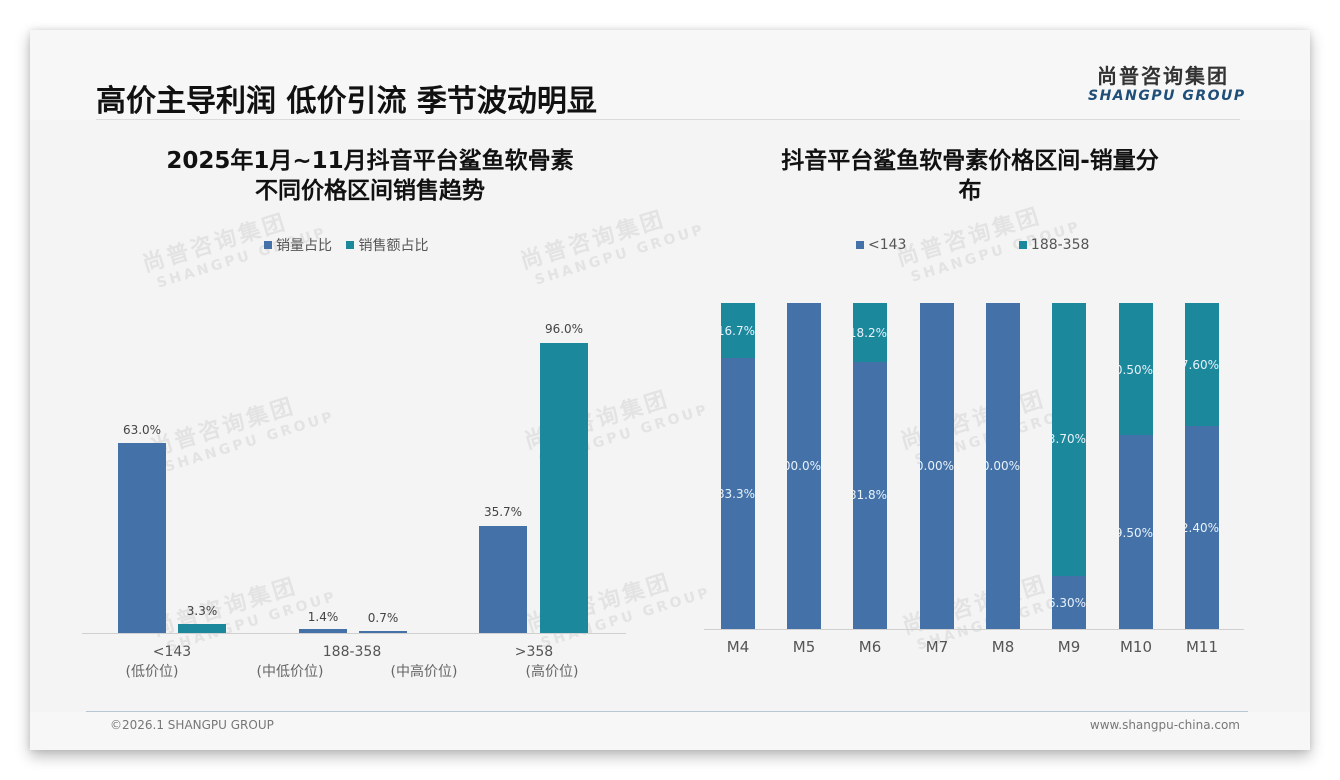 The width and height of the screenshot is (1340, 780). I want to click on category-label: <143, so click(172, 652).